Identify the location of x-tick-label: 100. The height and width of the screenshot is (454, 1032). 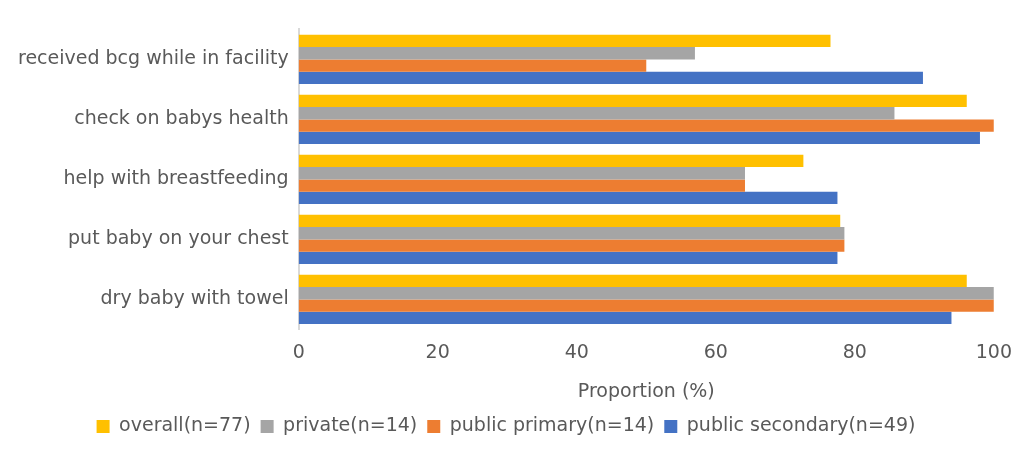
(993, 350).